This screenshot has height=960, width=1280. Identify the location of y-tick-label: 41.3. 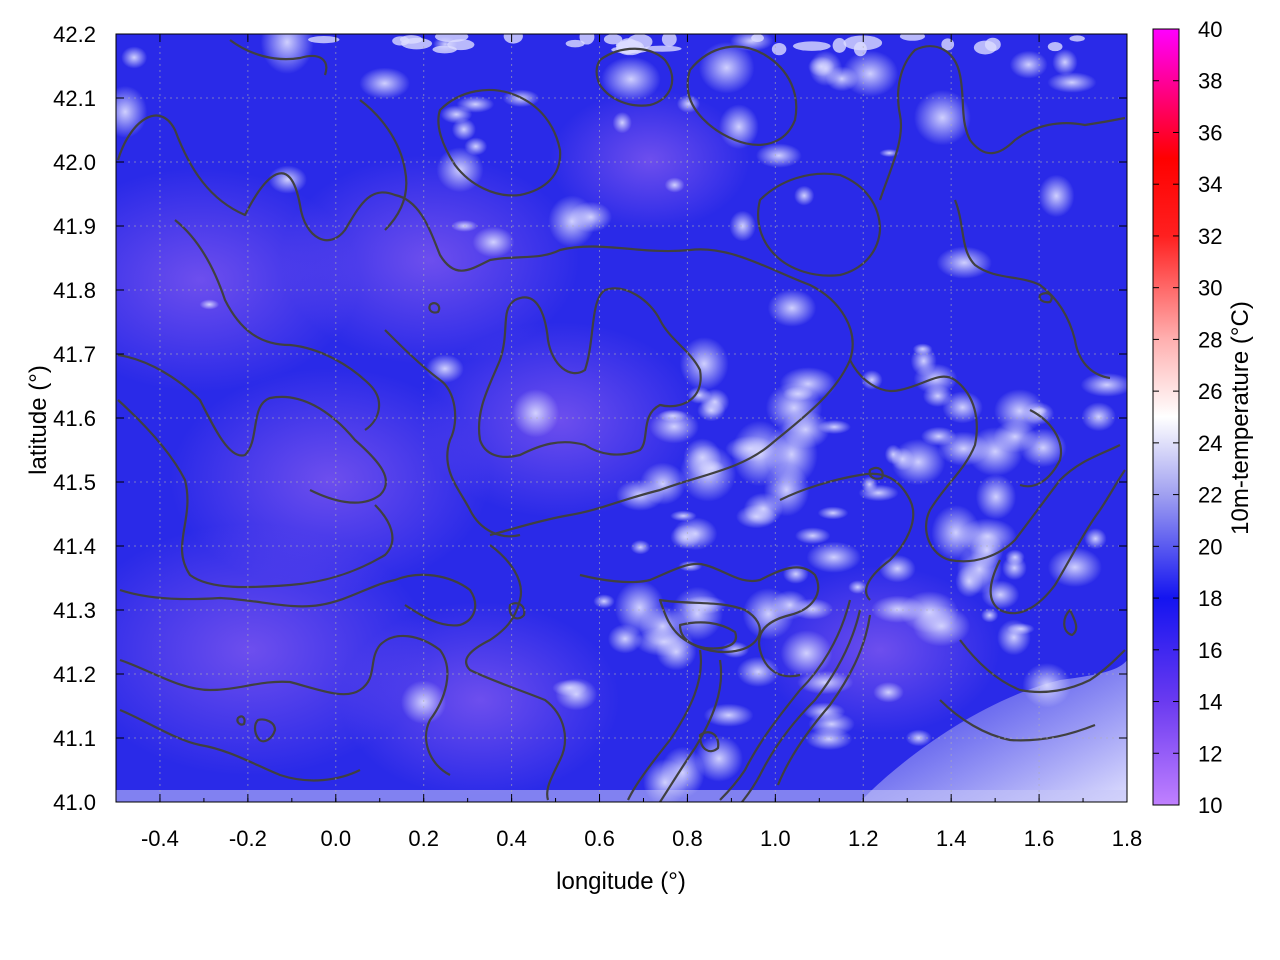
(74, 610).